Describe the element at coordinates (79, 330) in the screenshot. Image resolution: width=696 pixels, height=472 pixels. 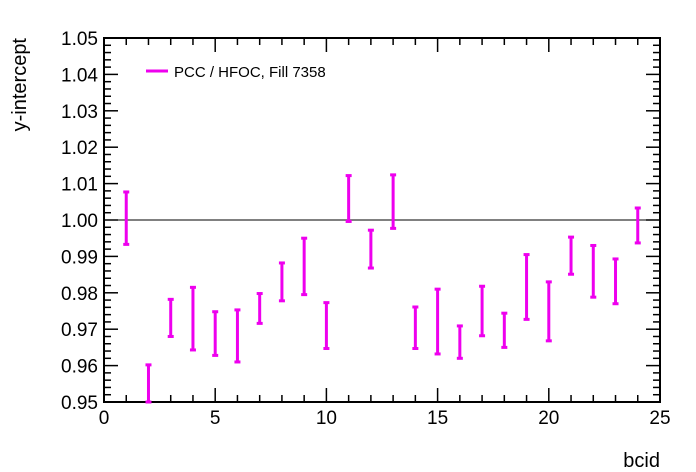
I see `y-tick-label: 0.97` at that location.